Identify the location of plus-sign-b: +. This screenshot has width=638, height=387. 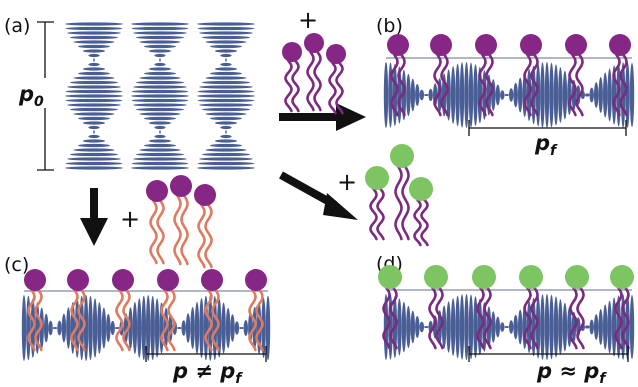
(308, 20).